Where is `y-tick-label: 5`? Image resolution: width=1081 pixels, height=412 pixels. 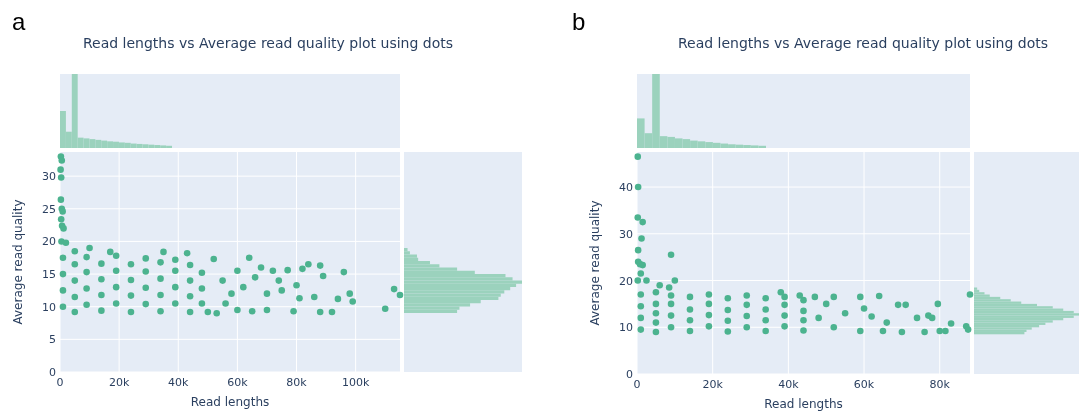
y-tick-label: 5 is located at coordinates (52, 340).